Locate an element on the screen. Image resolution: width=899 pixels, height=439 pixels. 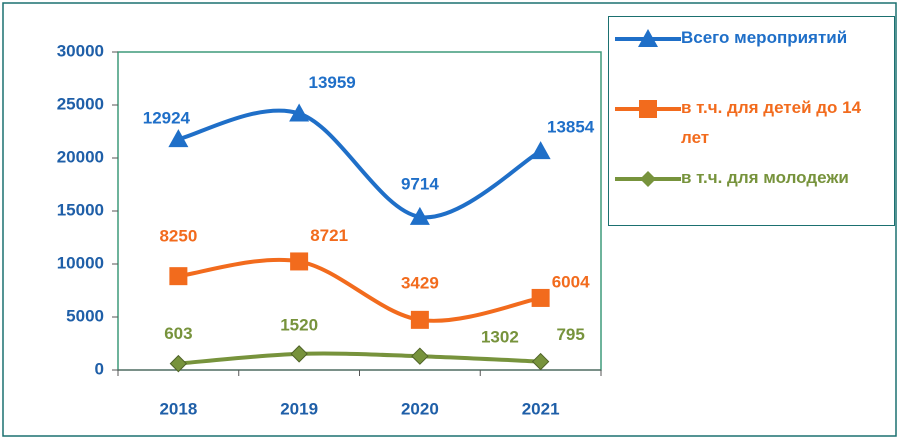
data-label: 1302 is located at coordinates (500, 337).